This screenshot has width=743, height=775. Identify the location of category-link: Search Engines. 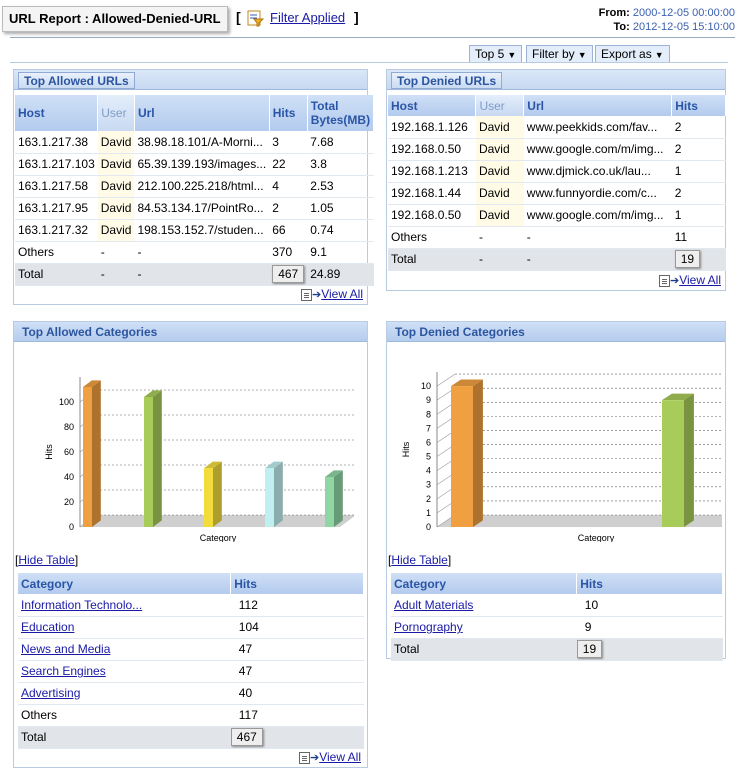
(63, 671).